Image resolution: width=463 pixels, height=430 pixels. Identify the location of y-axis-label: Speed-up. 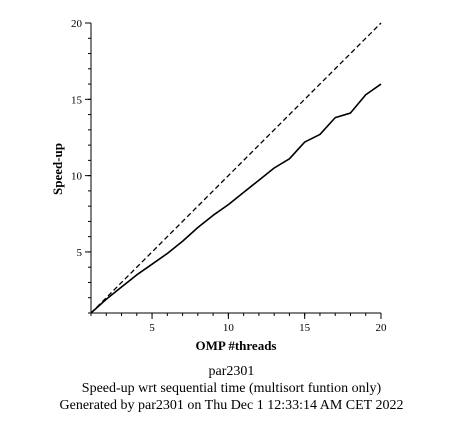
(57, 169).